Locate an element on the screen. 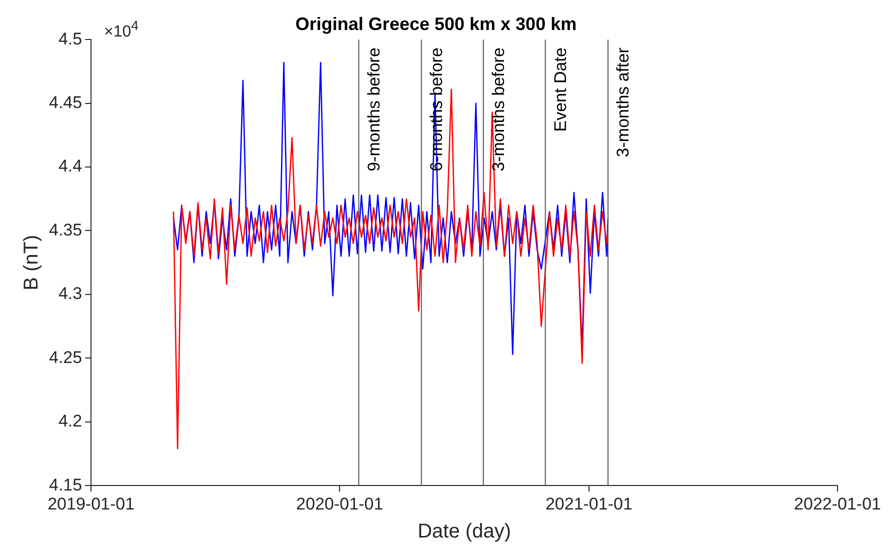  x-tick-label: 2020-01-01 is located at coordinates (340, 504).